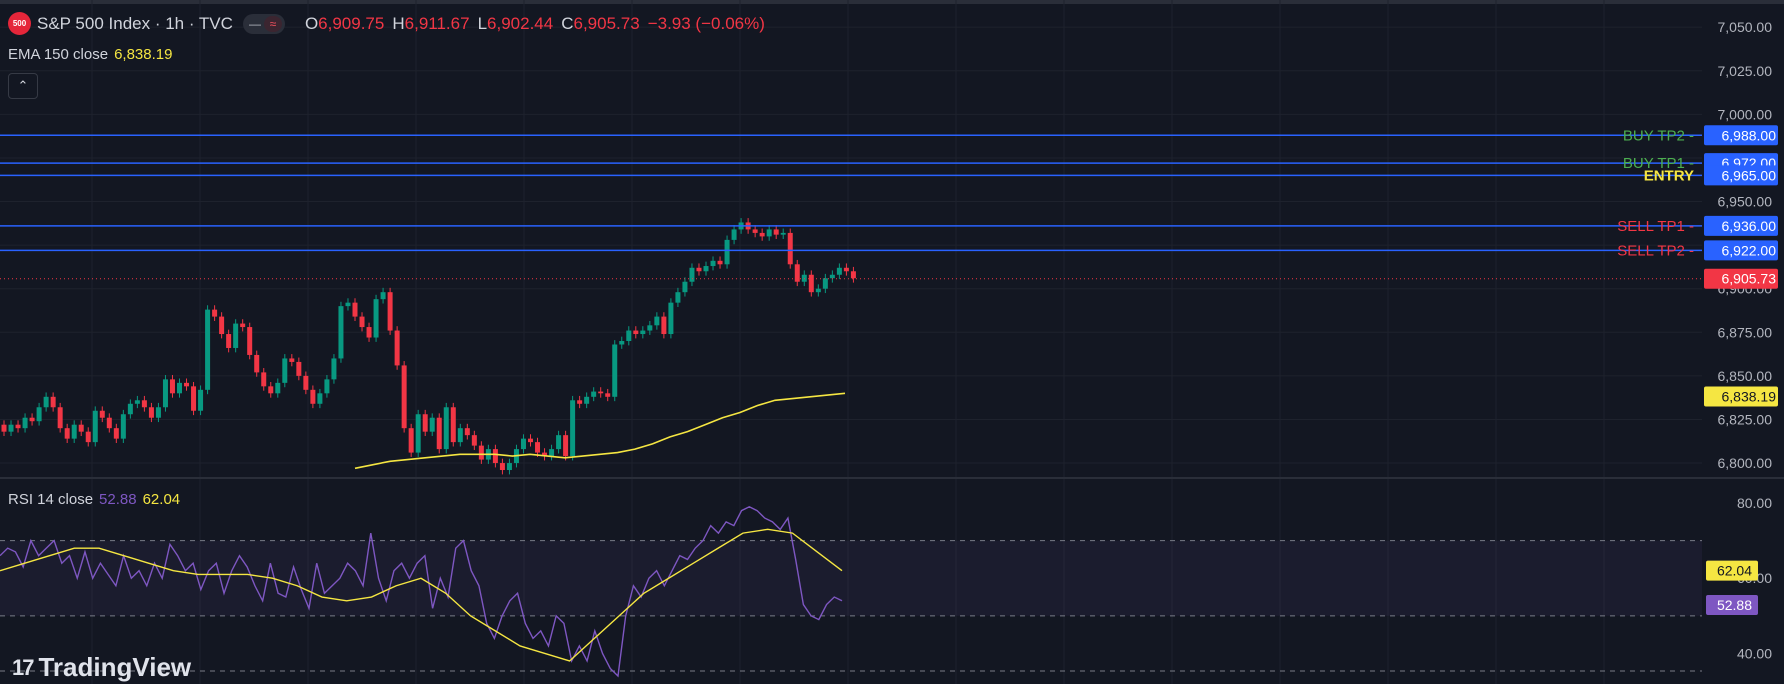 Image resolution: width=1784 pixels, height=684 pixels. I want to click on tradingview-logo-icon: 17, so click(23, 667).